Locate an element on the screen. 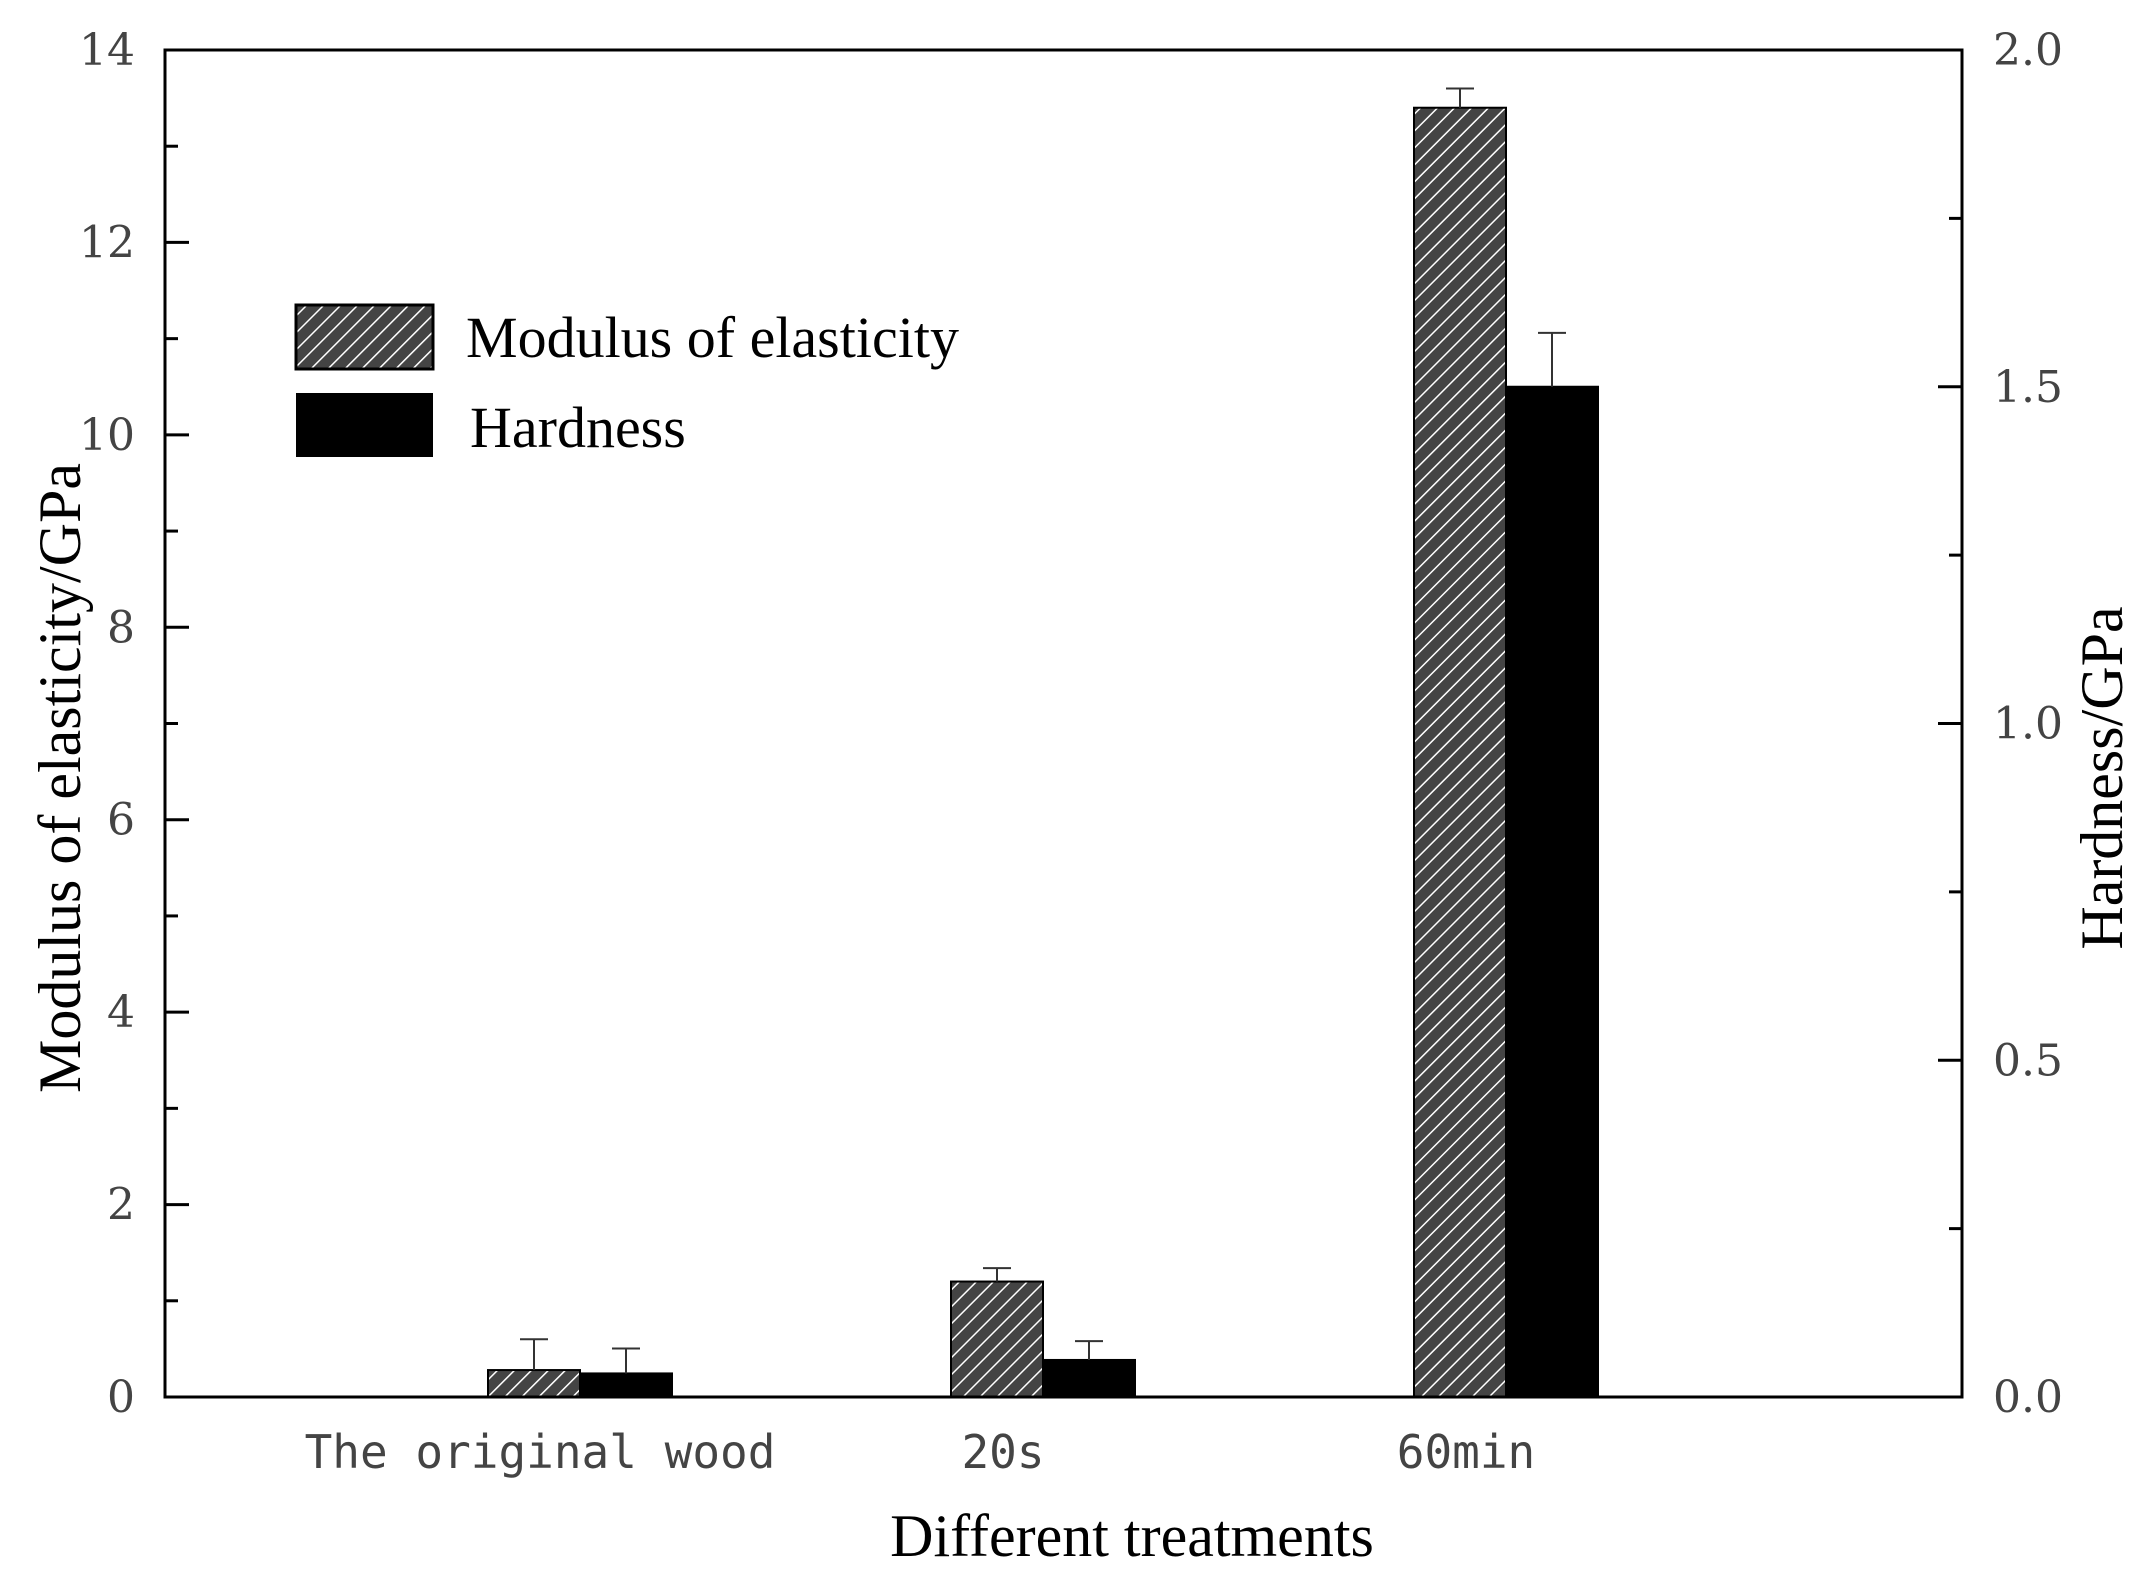 This screenshot has height=1577, width=2149. y2-axis-title: Hardness/GPa is located at coordinates (2102, 777).